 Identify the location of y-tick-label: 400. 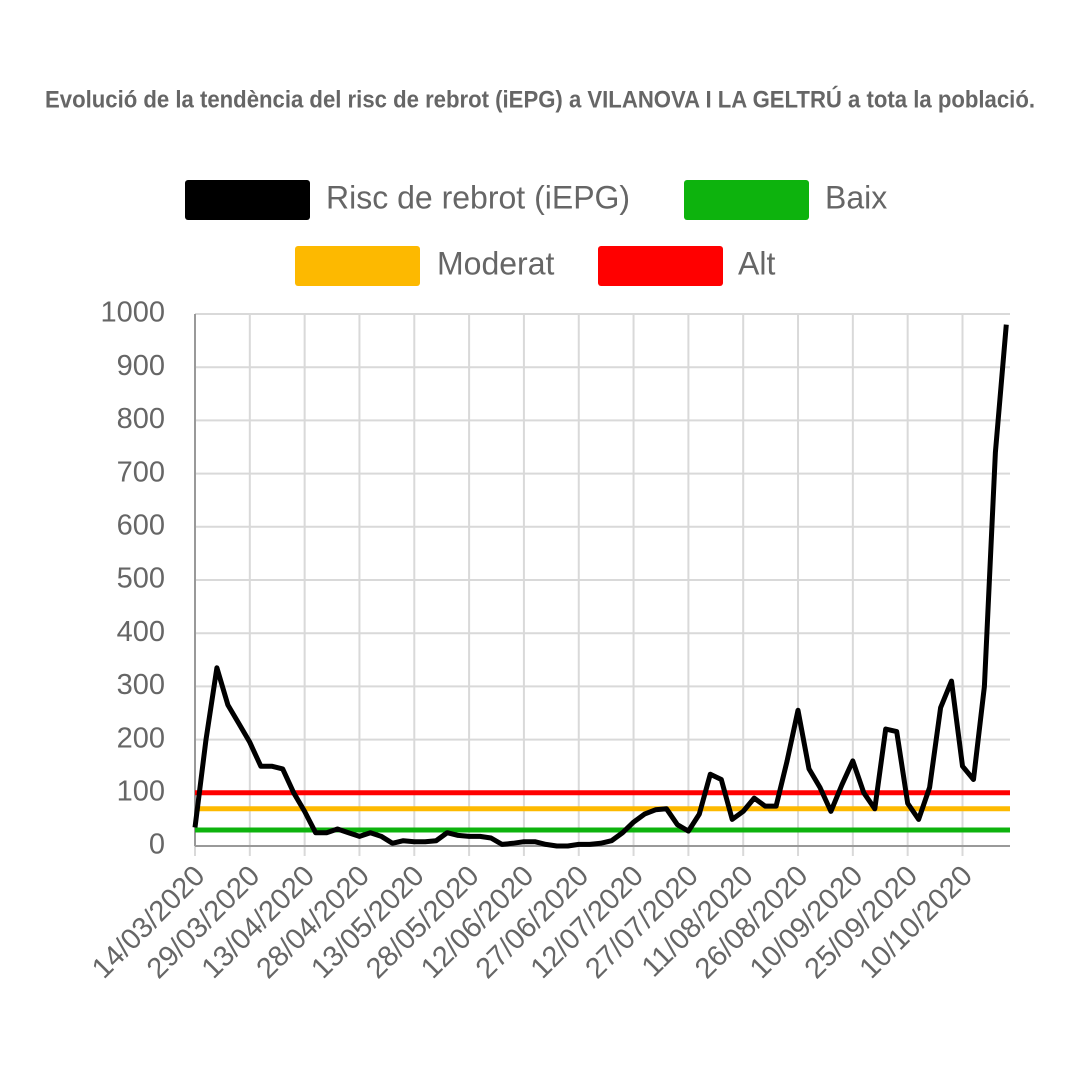
(141, 632).